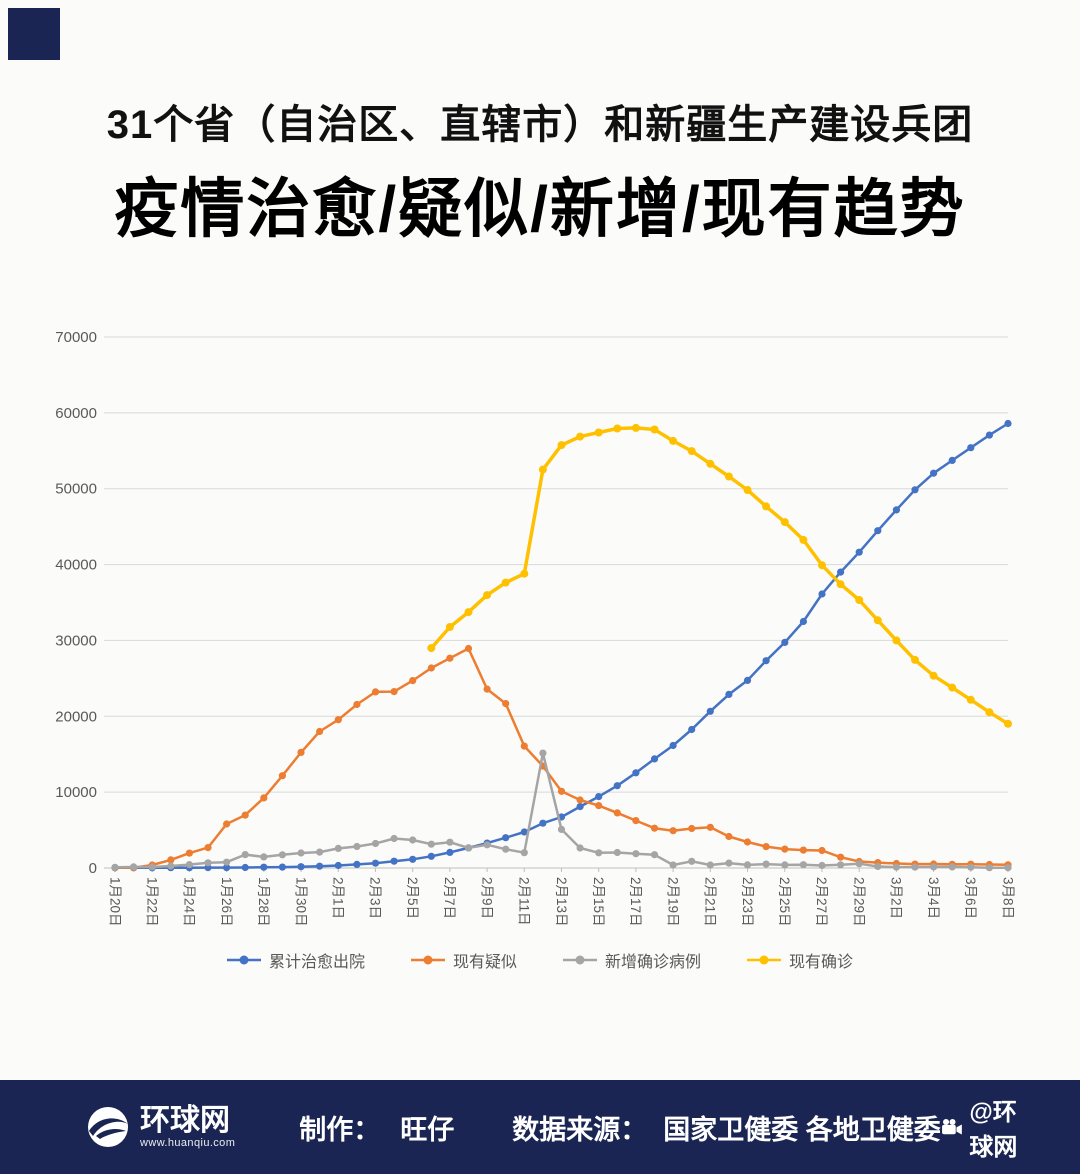  What do you see at coordinates (484, 962) in the screenshot?
I see `legend-label: 现有疑似` at bounding box center [484, 962].